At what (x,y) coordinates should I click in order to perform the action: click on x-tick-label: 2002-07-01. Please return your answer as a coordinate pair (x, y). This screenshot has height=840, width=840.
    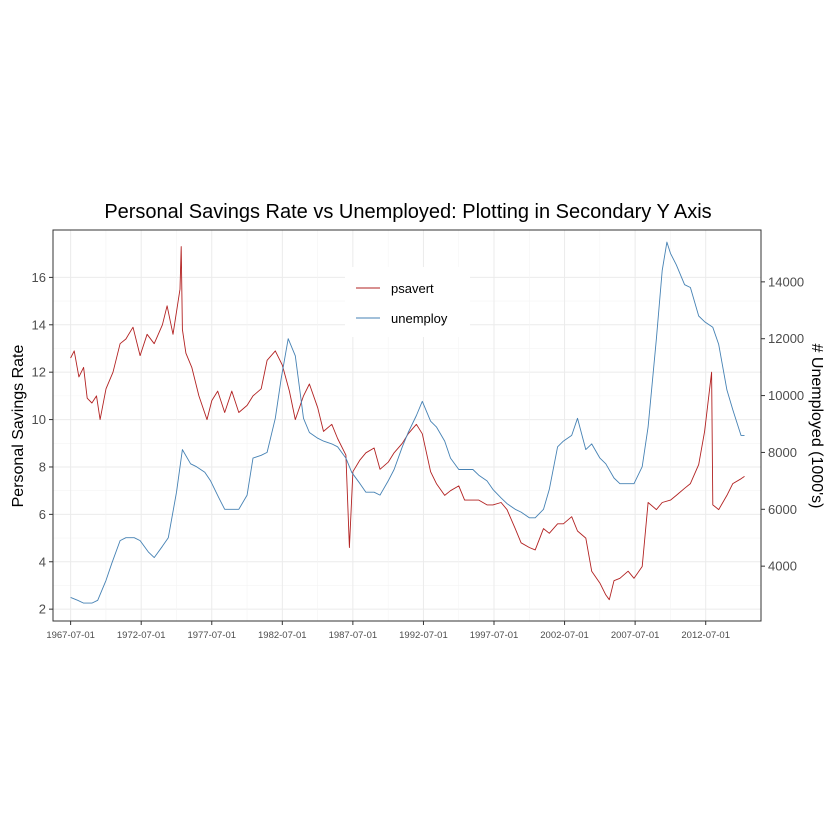
    Looking at the image, I should click on (564, 635).